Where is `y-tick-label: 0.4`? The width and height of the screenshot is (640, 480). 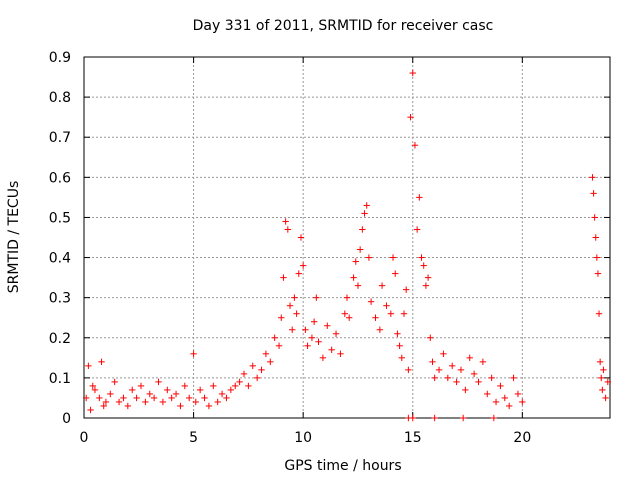
y-tick-label: 0.4 is located at coordinates (60, 259).